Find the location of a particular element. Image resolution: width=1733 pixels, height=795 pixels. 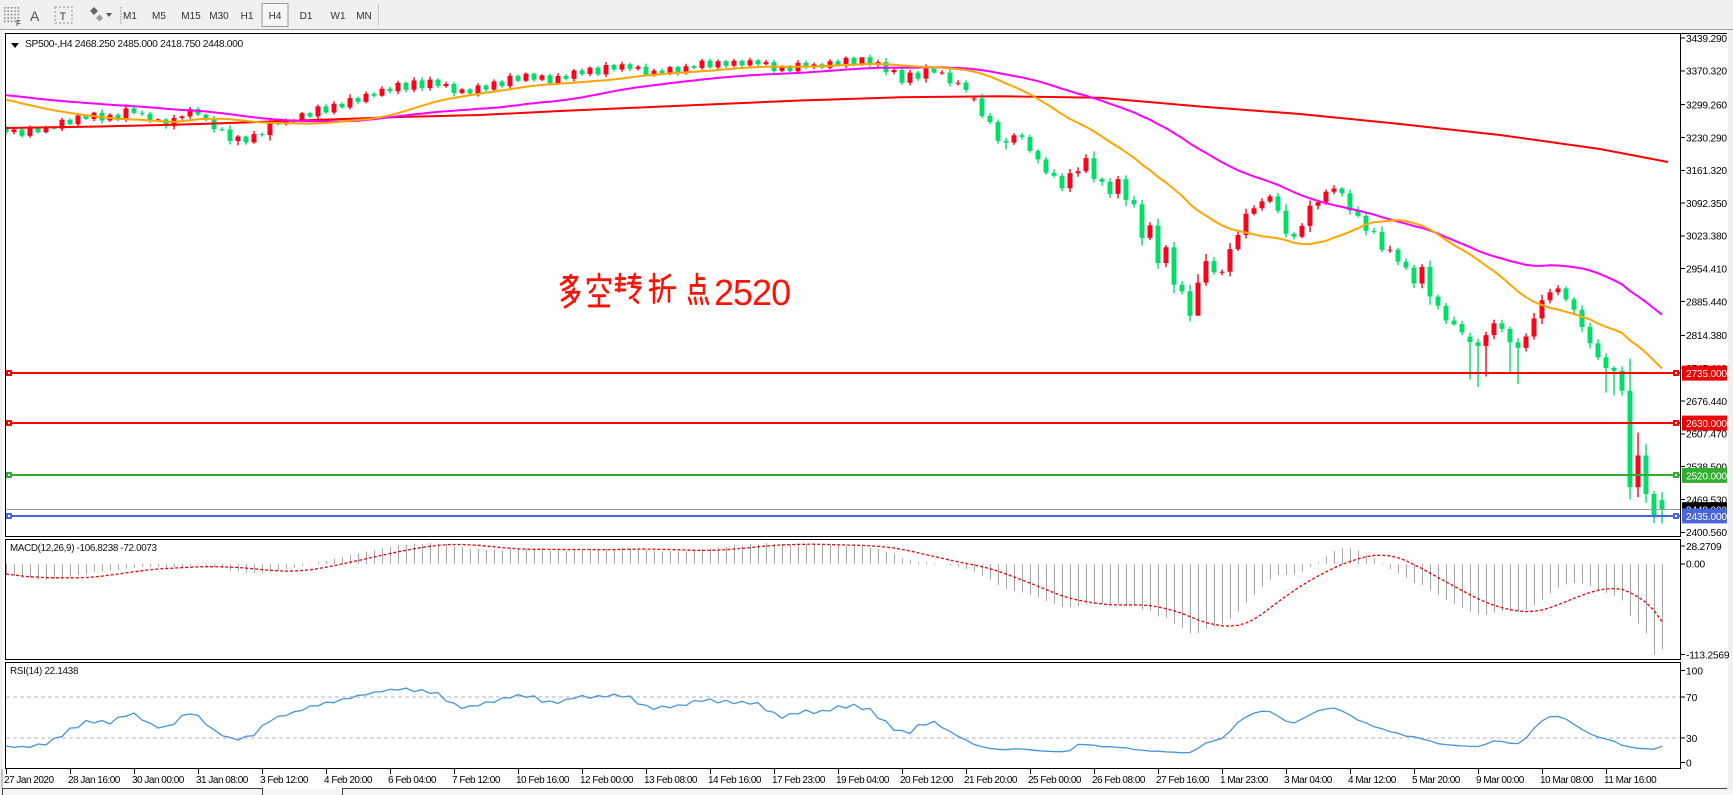

svg-text: RSI(14) 22.1438 is located at coordinates (44, 671).